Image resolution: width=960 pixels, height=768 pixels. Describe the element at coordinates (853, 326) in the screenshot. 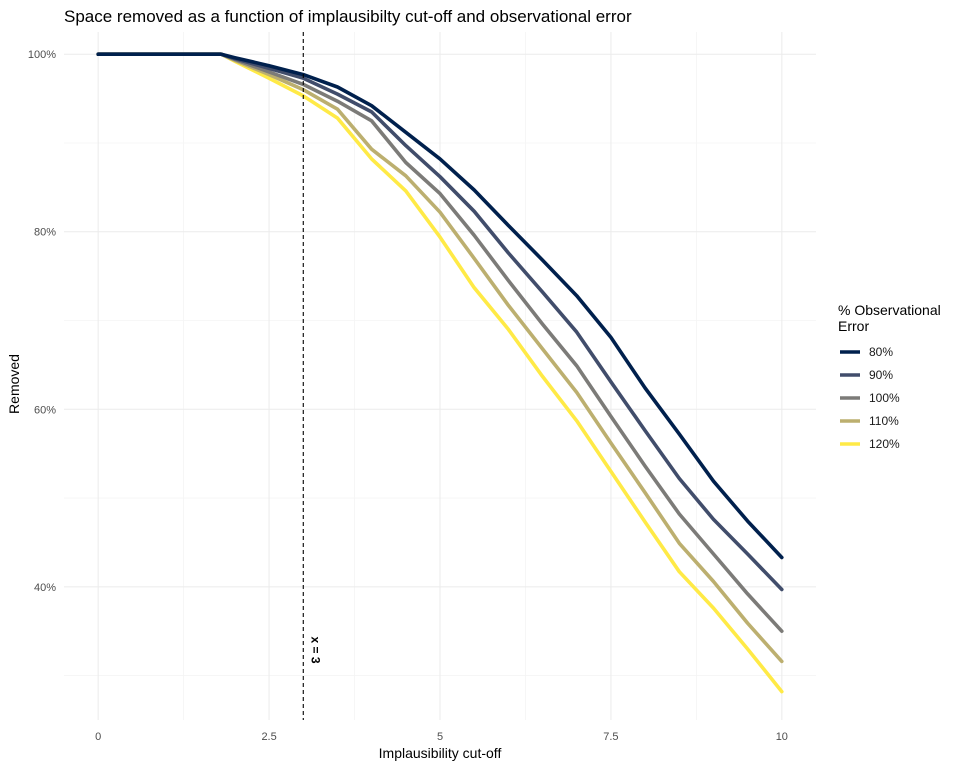

I see `legend-title-line-2: Error` at that location.